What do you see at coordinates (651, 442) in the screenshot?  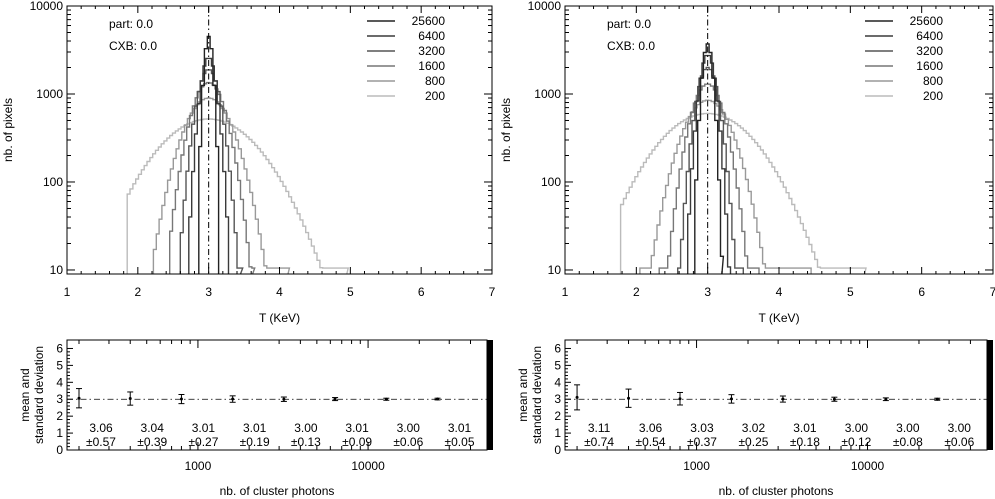 I see `std-label: ±0.54` at bounding box center [651, 442].